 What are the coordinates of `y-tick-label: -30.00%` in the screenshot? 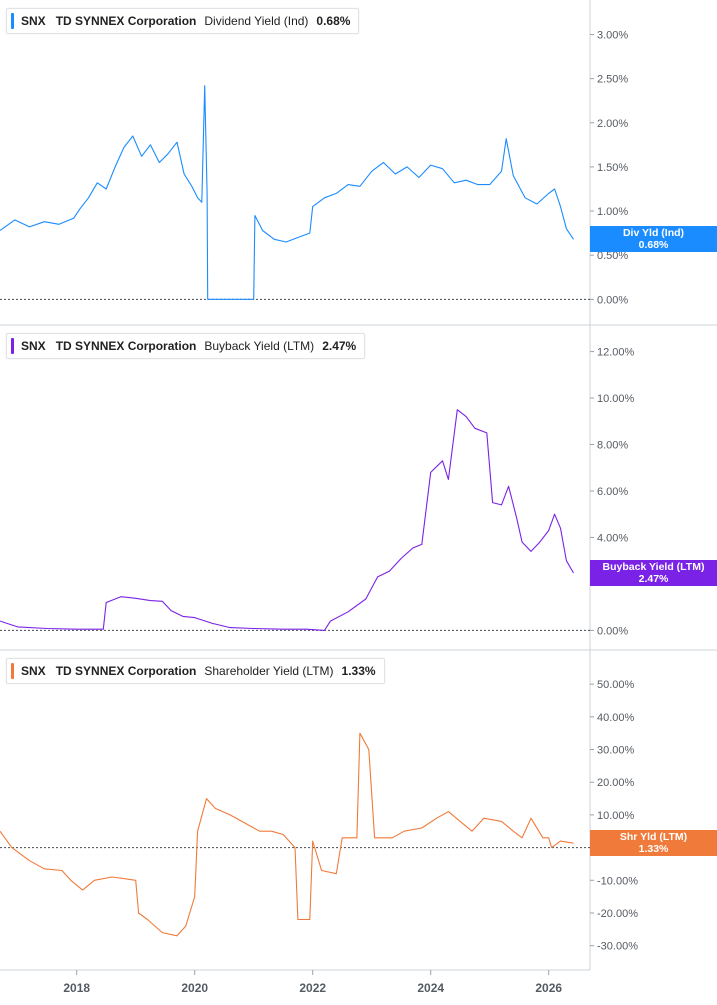 It's located at (617, 947).